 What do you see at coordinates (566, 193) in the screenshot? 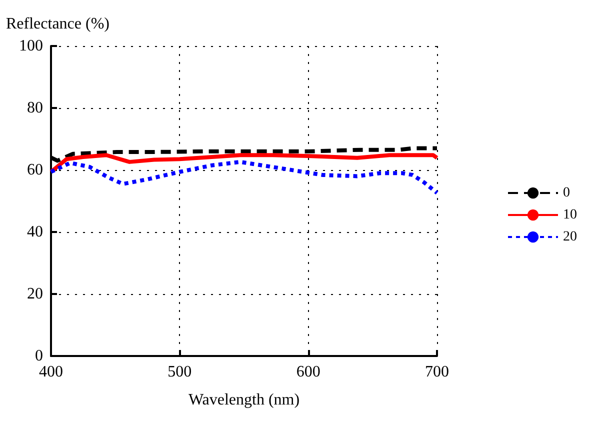
I see `legend-label: 0` at bounding box center [566, 193].